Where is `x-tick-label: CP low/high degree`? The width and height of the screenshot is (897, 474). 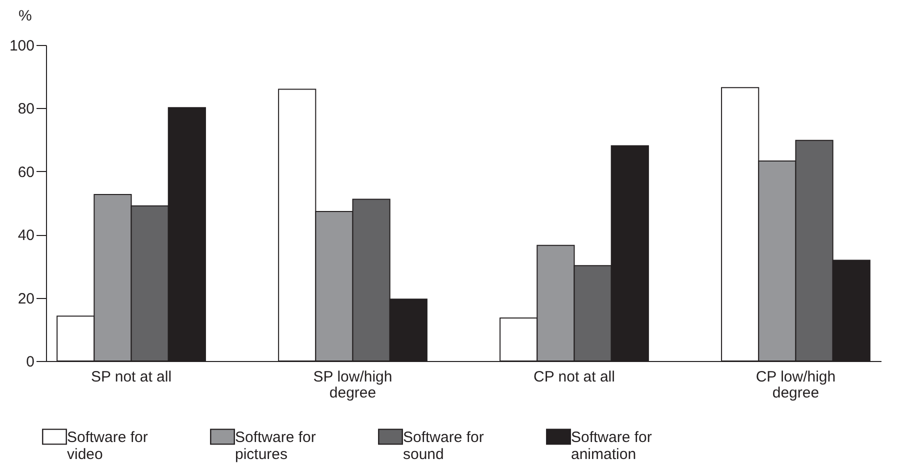
x-tick-label: CP low/high degree is located at coordinates (796, 385).